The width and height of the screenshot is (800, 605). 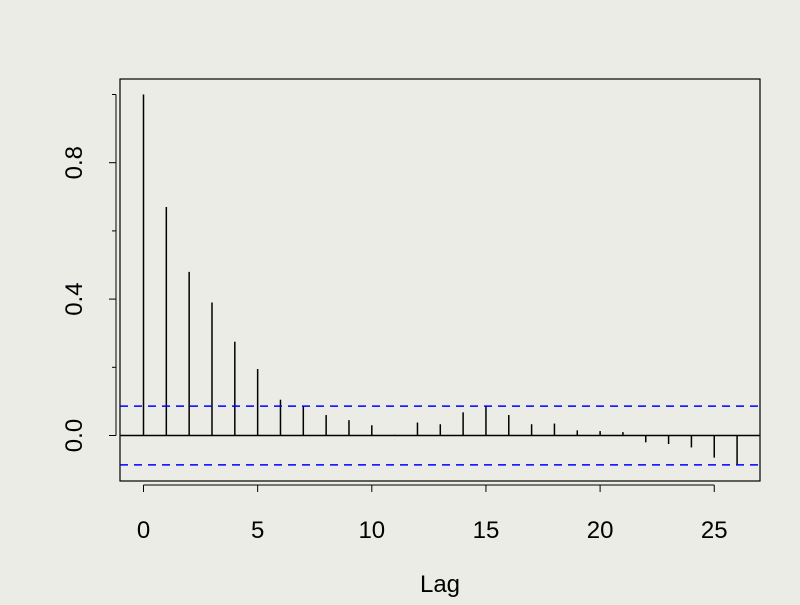 What do you see at coordinates (74, 435) in the screenshot?
I see `y-tick-label: 0.0` at bounding box center [74, 435].